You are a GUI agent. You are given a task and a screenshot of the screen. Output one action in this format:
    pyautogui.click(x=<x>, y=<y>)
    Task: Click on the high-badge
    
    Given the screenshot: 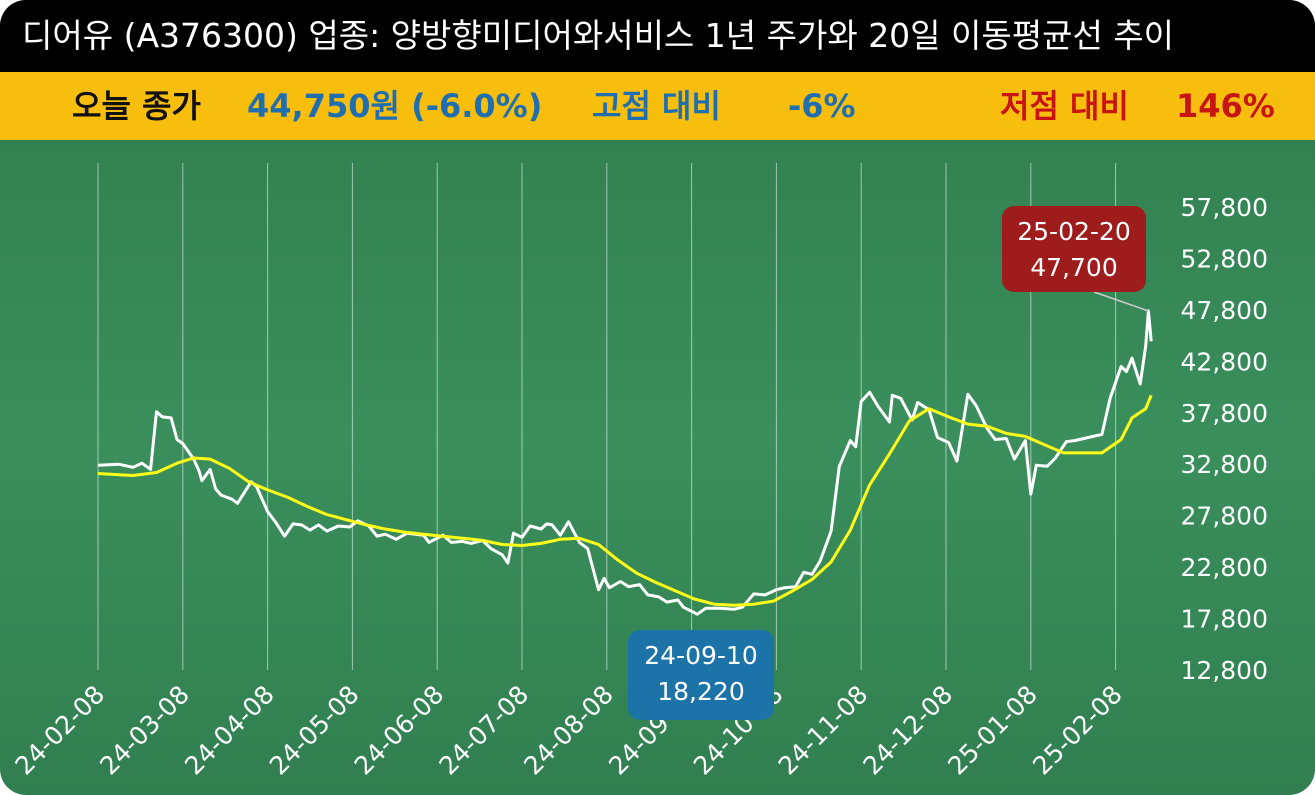 What is the action you would take?
    pyautogui.click(x=1074, y=249)
    